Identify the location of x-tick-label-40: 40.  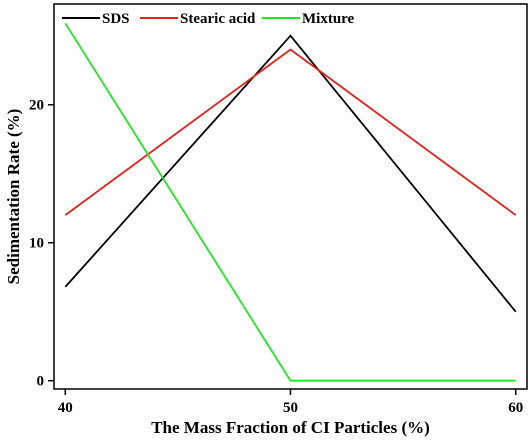
(65, 408).